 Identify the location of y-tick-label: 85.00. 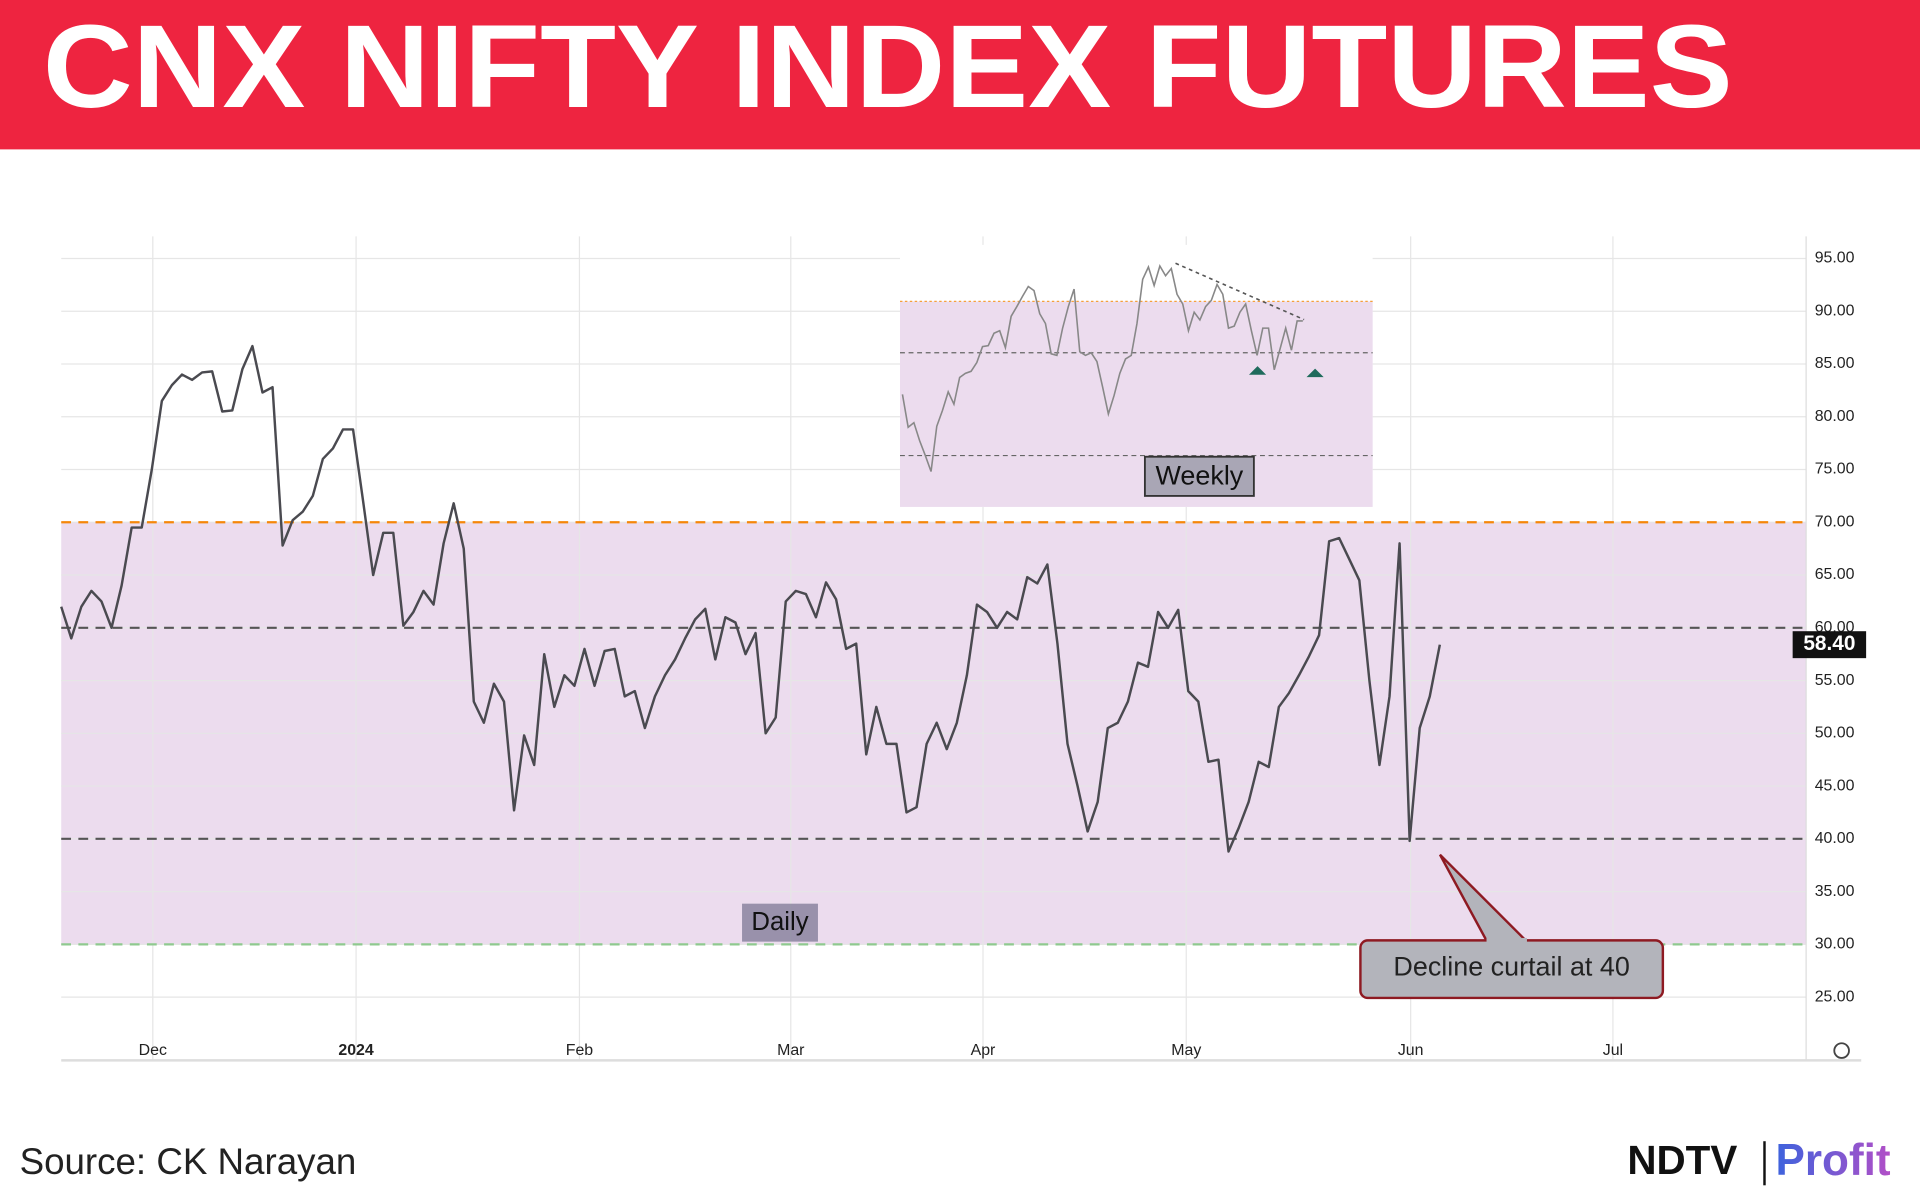
(1835, 363).